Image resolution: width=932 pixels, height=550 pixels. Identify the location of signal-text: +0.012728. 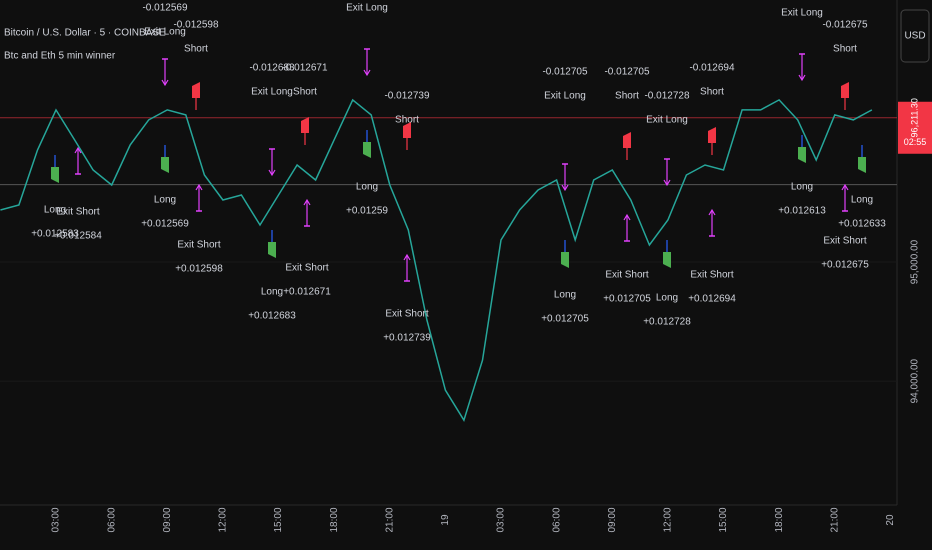
(667, 322).